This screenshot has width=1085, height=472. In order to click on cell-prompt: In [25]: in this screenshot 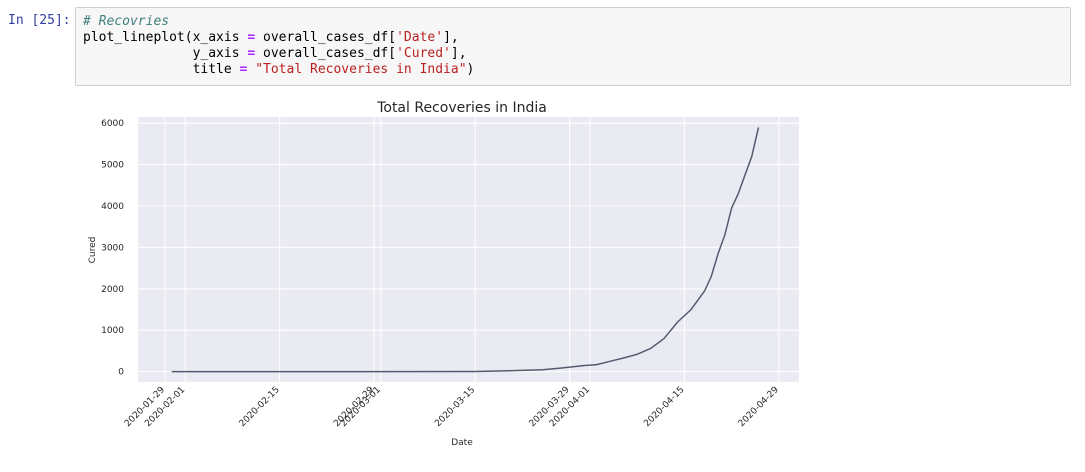, I will do `click(39, 20)`.